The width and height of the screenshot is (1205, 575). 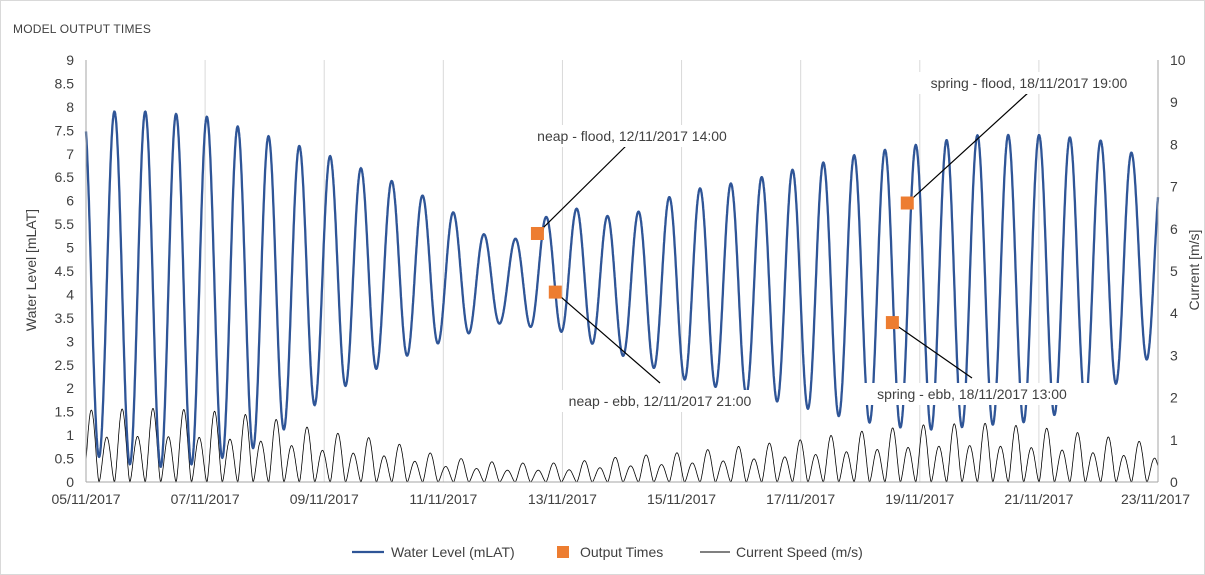 What do you see at coordinates (70, 388) in the screenshot?
I see `left-tick-label: 2` at bounding box center [70, 388].